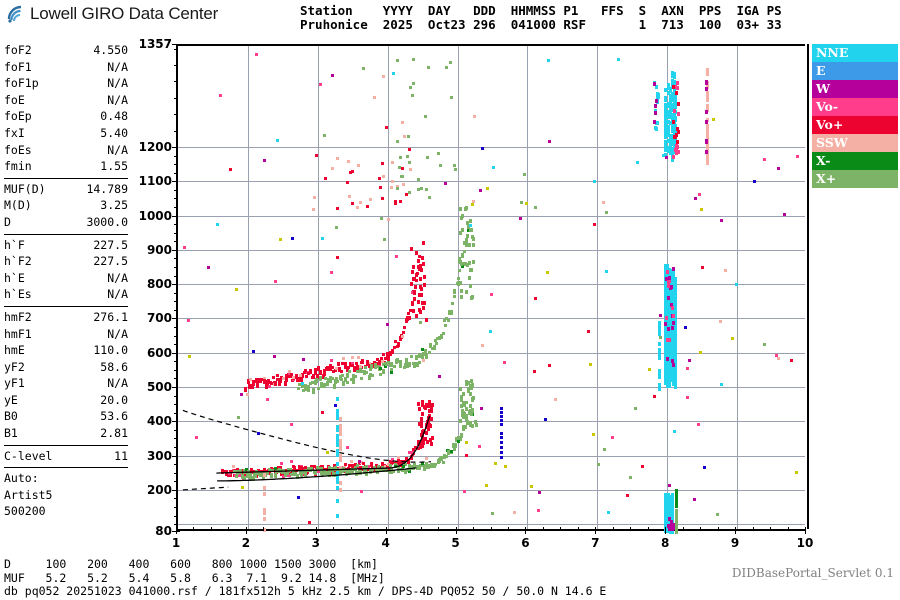  I want to click on param-key: foF2, so click(18, 50).